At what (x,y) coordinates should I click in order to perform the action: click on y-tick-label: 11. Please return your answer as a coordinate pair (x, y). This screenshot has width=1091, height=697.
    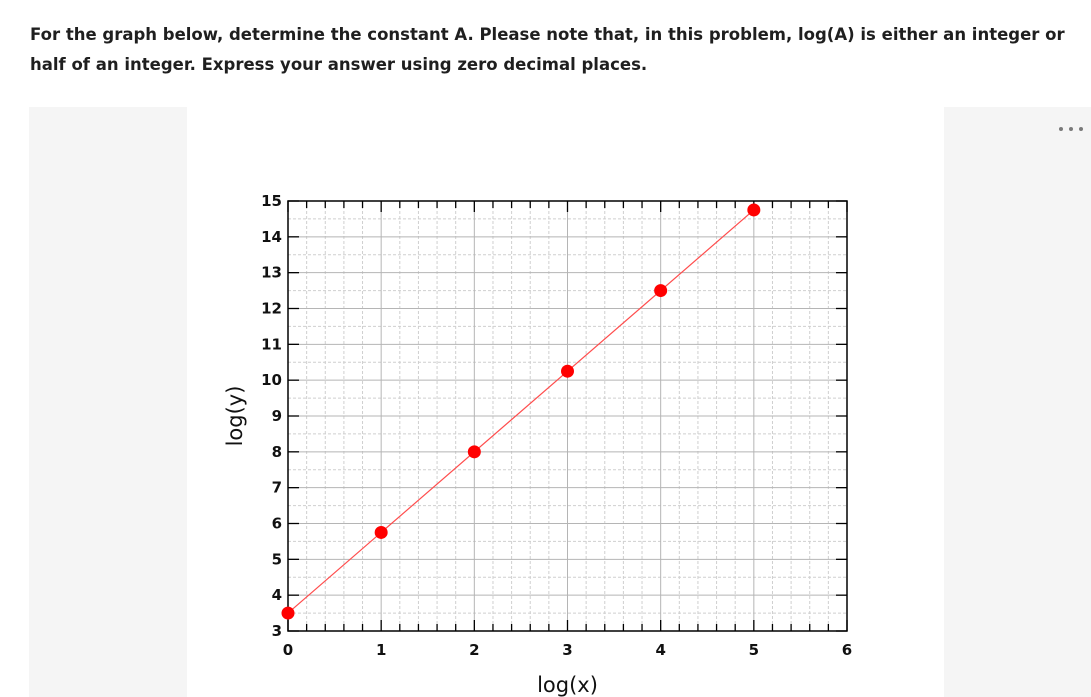
    Looking at the image, I should click on (271, 344).